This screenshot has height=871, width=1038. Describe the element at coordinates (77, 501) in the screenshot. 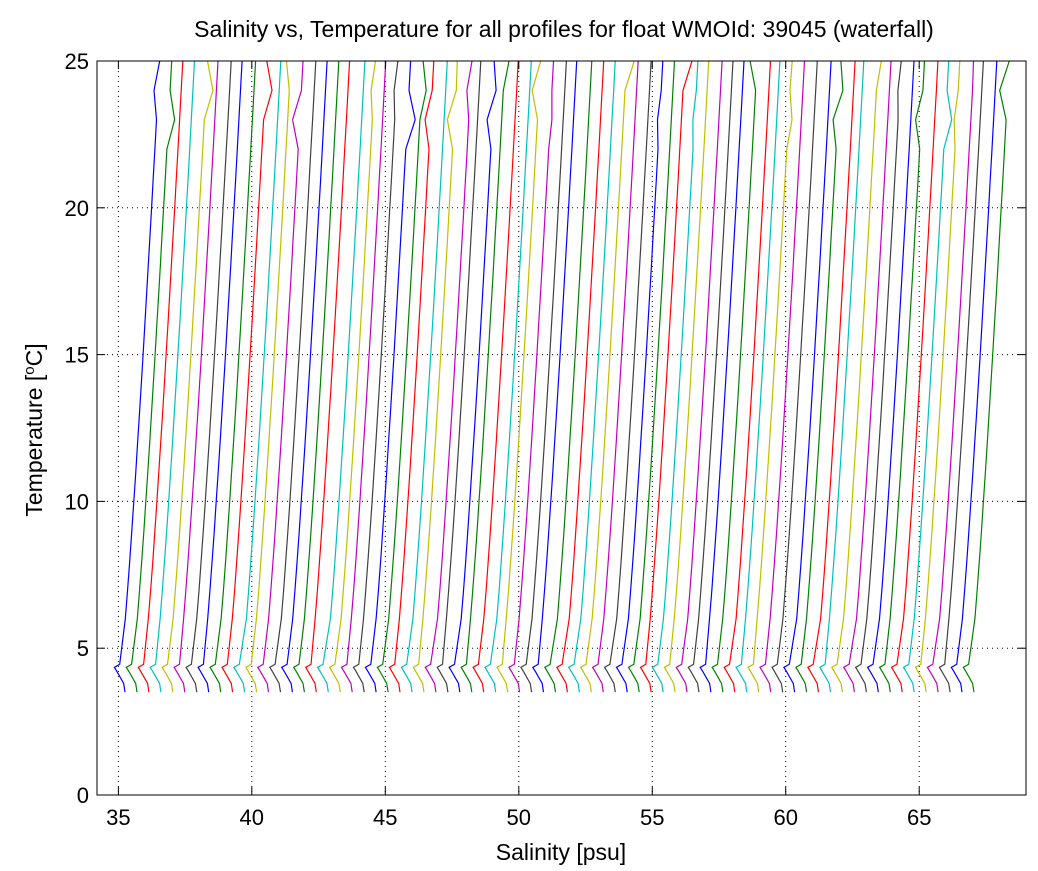

I see `y-tick-label: 10` at that location.